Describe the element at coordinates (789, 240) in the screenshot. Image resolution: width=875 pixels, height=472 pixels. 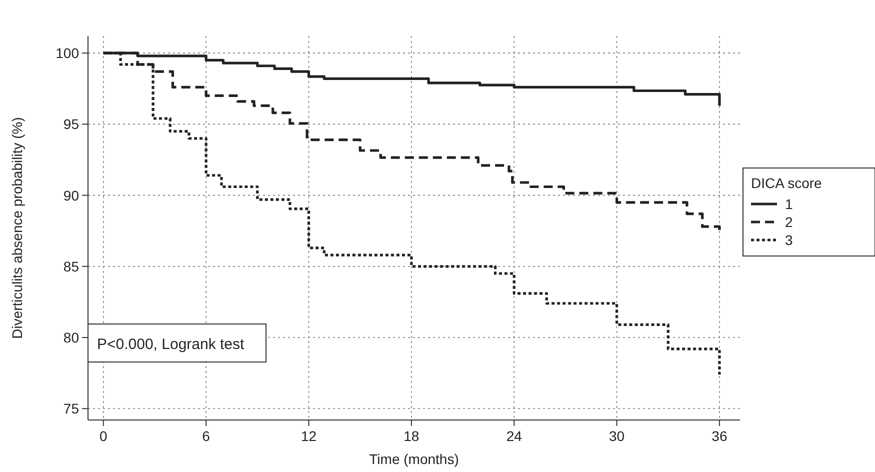
I see `legend-label: 3` at that location.